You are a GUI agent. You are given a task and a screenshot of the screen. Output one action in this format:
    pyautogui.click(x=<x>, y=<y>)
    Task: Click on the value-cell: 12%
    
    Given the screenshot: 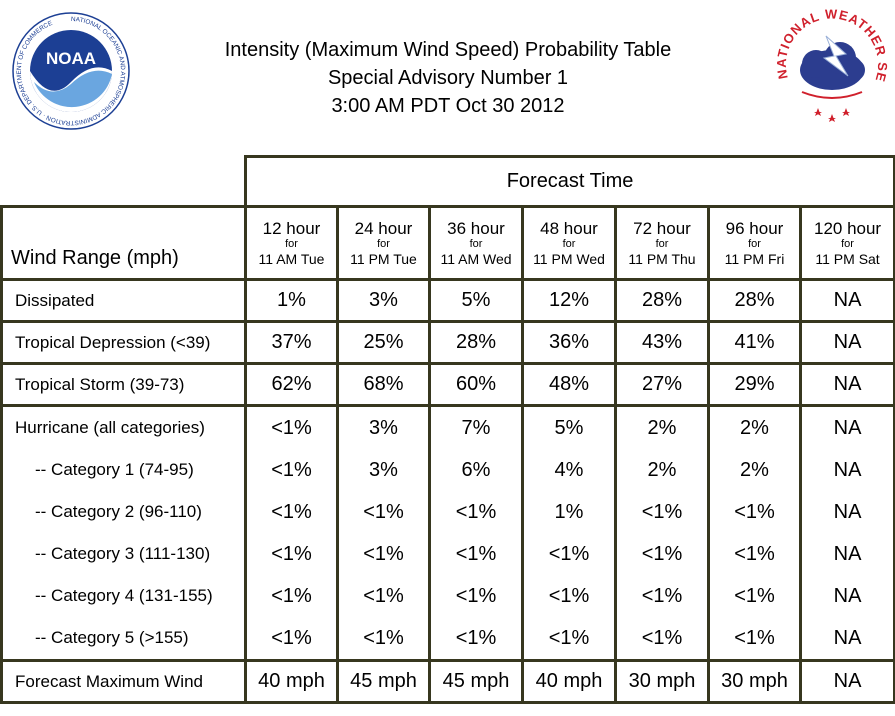 What is the action you would take?
    pyautogui.click(x=569, y=300)
    